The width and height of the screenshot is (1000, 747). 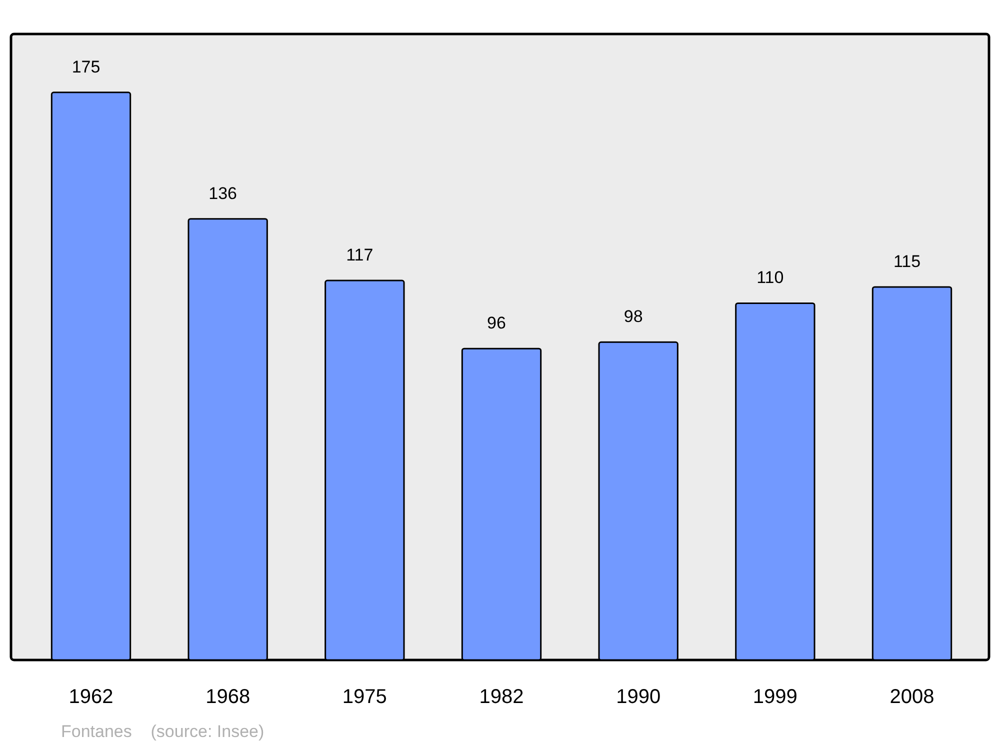 I want to click on data-label: 117, so click(x=360, y=255).